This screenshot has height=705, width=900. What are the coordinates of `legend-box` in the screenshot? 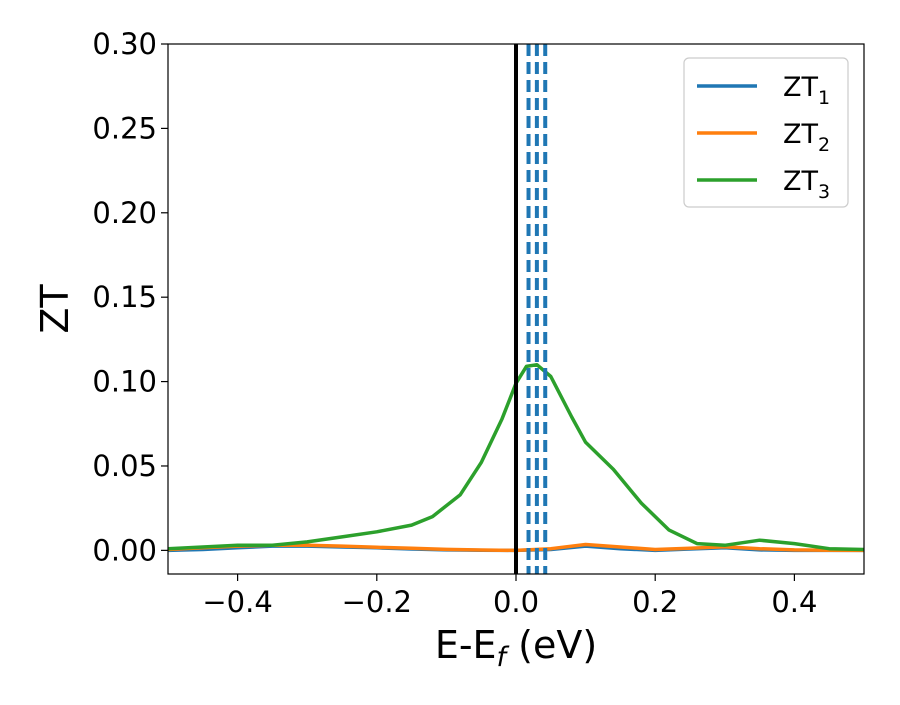 It's located at (766, 132).